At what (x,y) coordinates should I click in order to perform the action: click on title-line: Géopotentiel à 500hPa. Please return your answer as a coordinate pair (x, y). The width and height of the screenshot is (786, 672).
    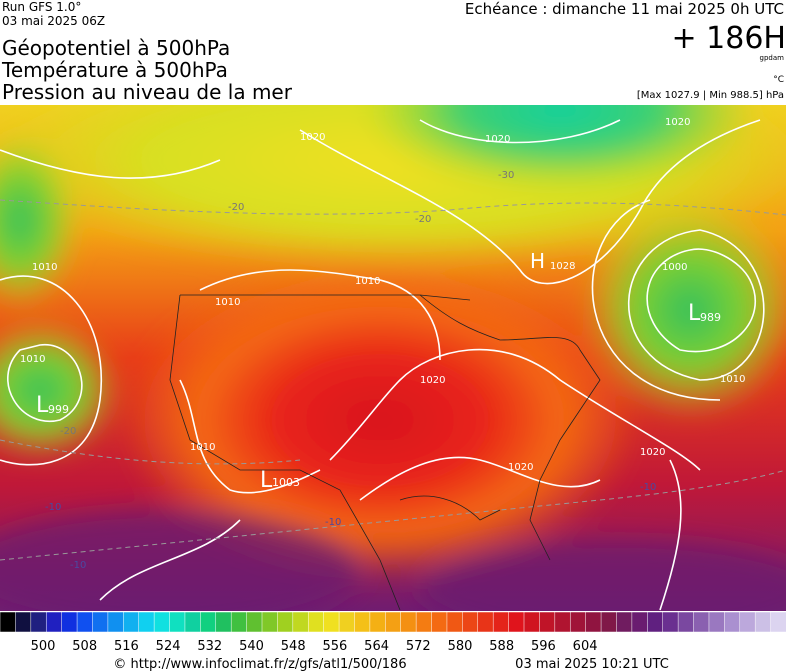
    Looking at the image, I should click on (116, 48).